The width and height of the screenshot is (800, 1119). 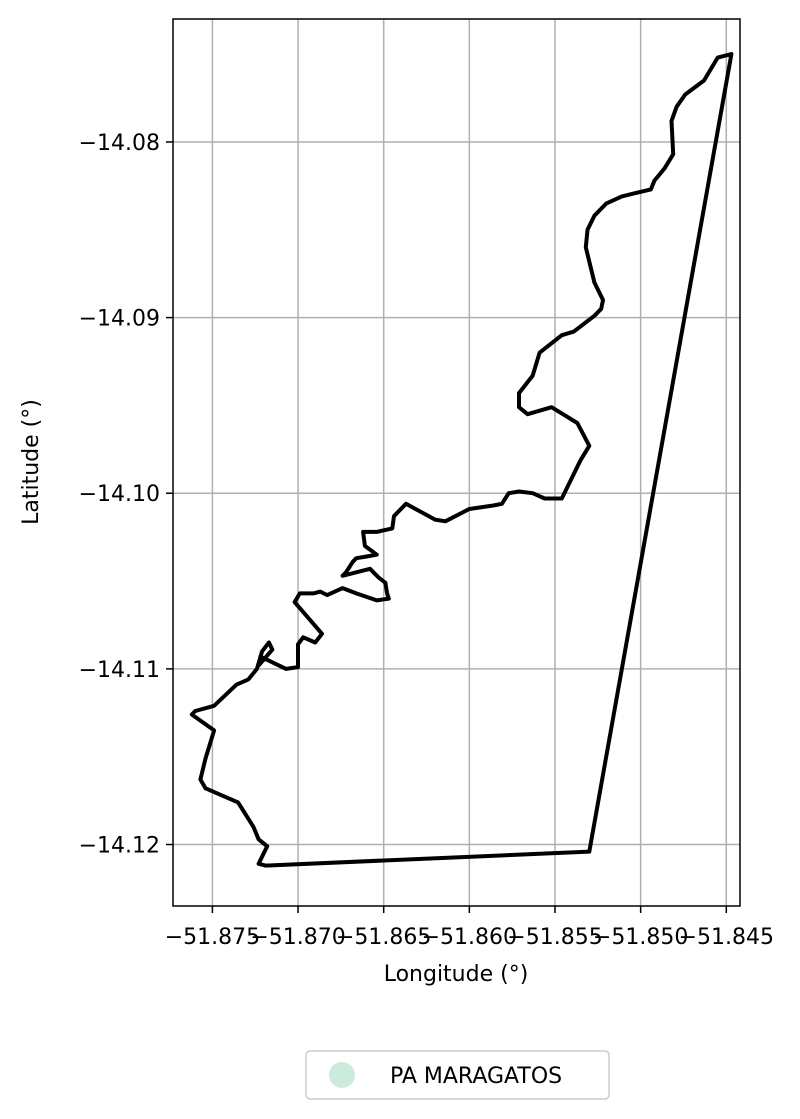 I want to click on legend-box, so click(x=457, y=1075).